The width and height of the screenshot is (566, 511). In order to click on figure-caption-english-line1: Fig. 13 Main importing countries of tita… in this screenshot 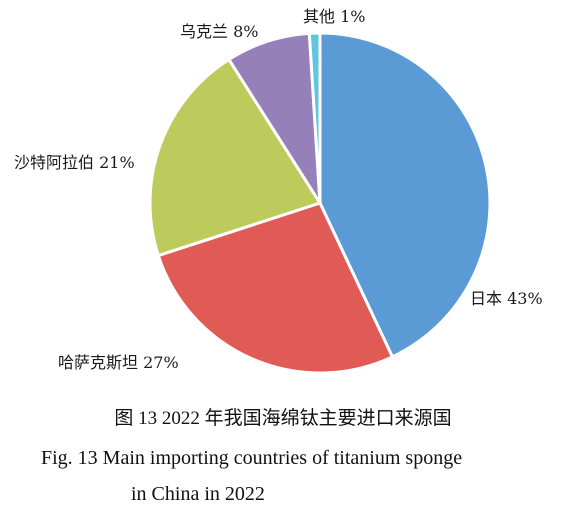, I will do `click(252, 458)`.